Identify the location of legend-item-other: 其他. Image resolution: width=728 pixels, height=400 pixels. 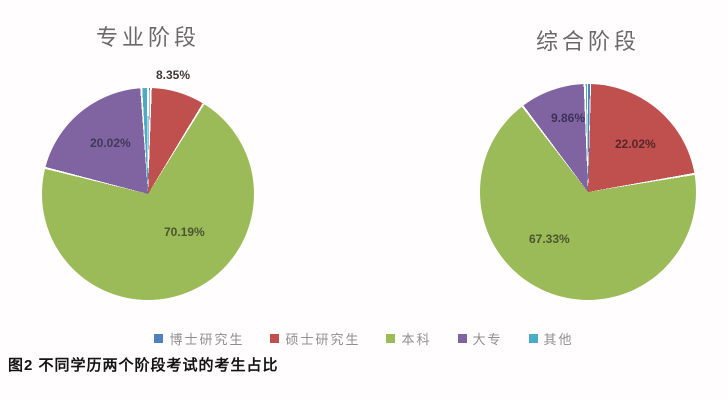
(551, 338).